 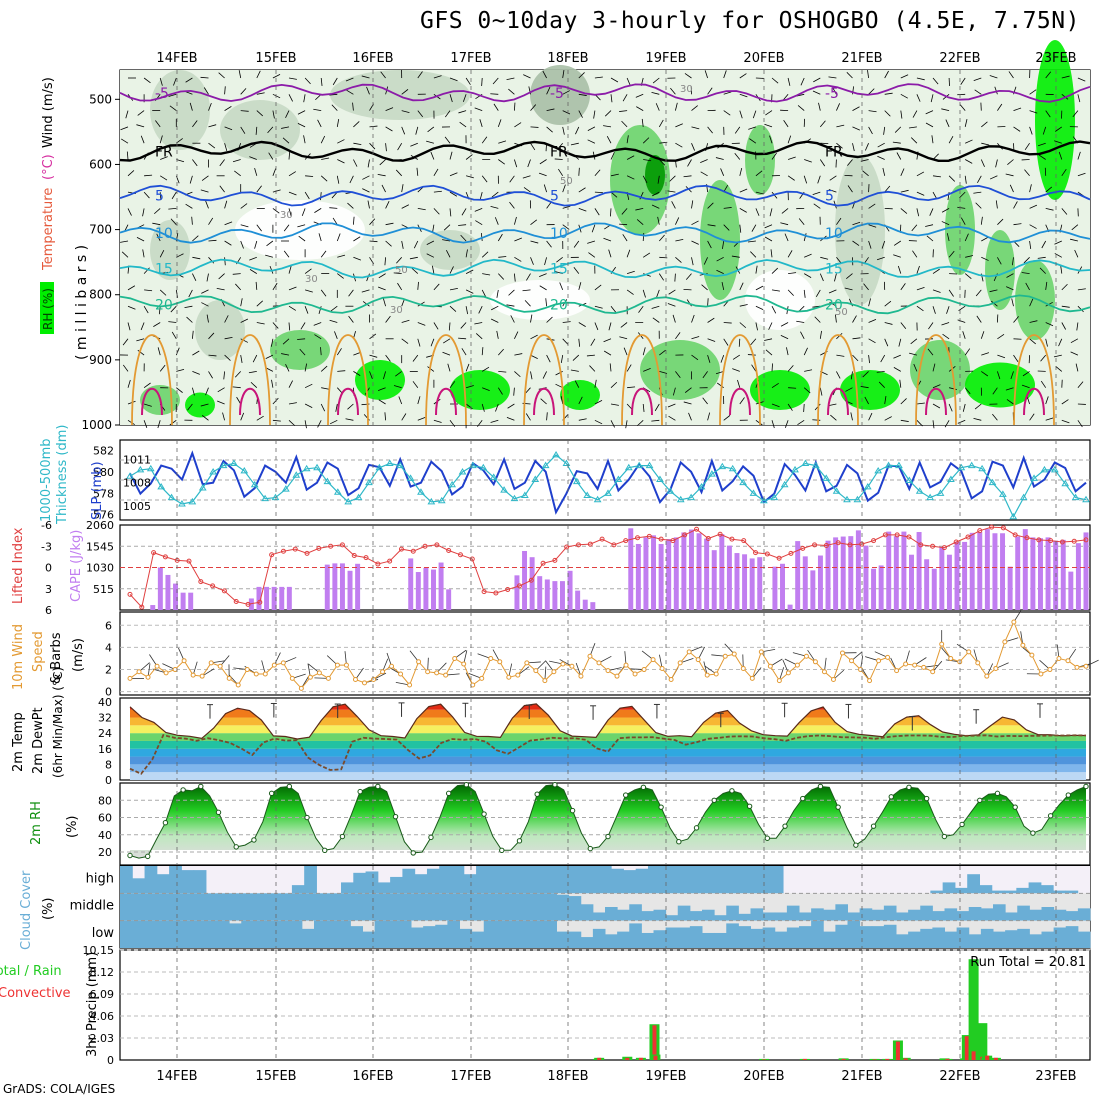 What do you see at coordinates (137, 459) in the screenshot?
I see `slp-tick-1011: 1011` at bounding box center [137, 459].